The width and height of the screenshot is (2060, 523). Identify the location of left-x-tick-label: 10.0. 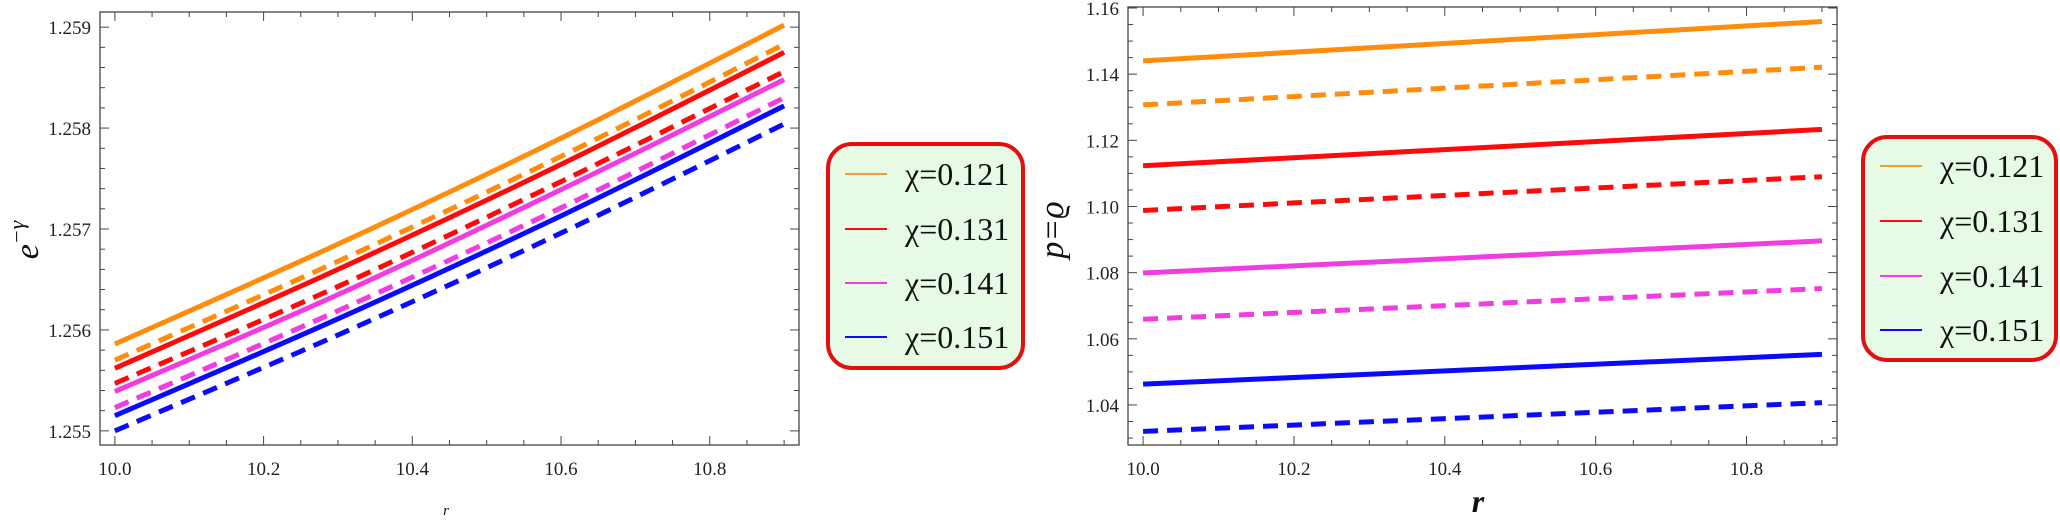
(114, 469).